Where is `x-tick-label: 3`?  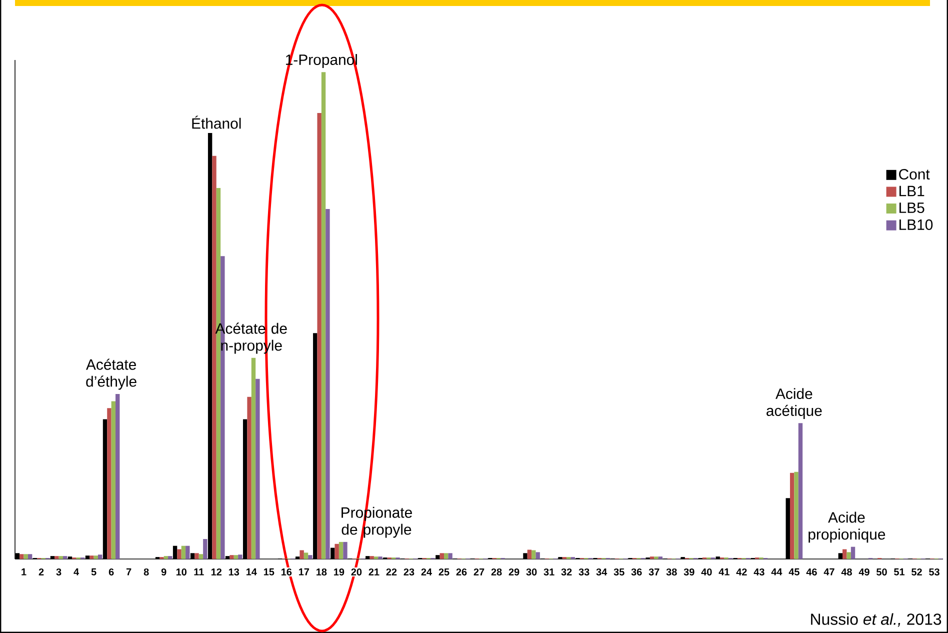 x-tick-label: 3 is located at coordinates (59, 572).